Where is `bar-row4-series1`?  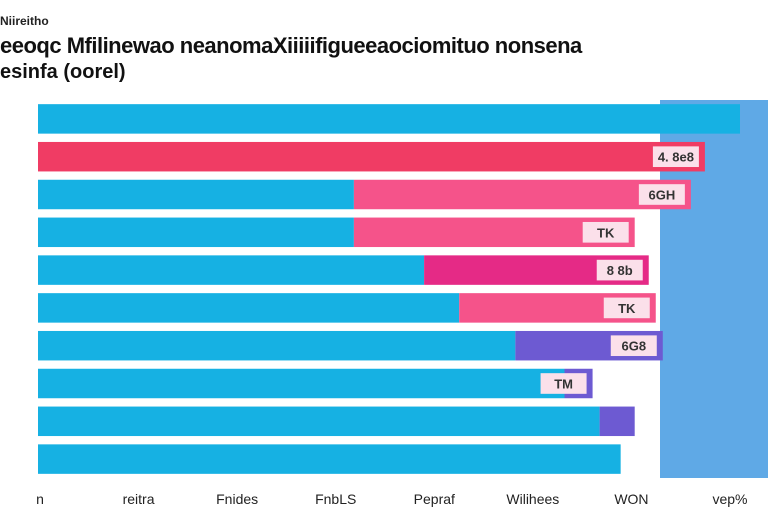 bar-row4-series1 is located at coordinates (196, 232).